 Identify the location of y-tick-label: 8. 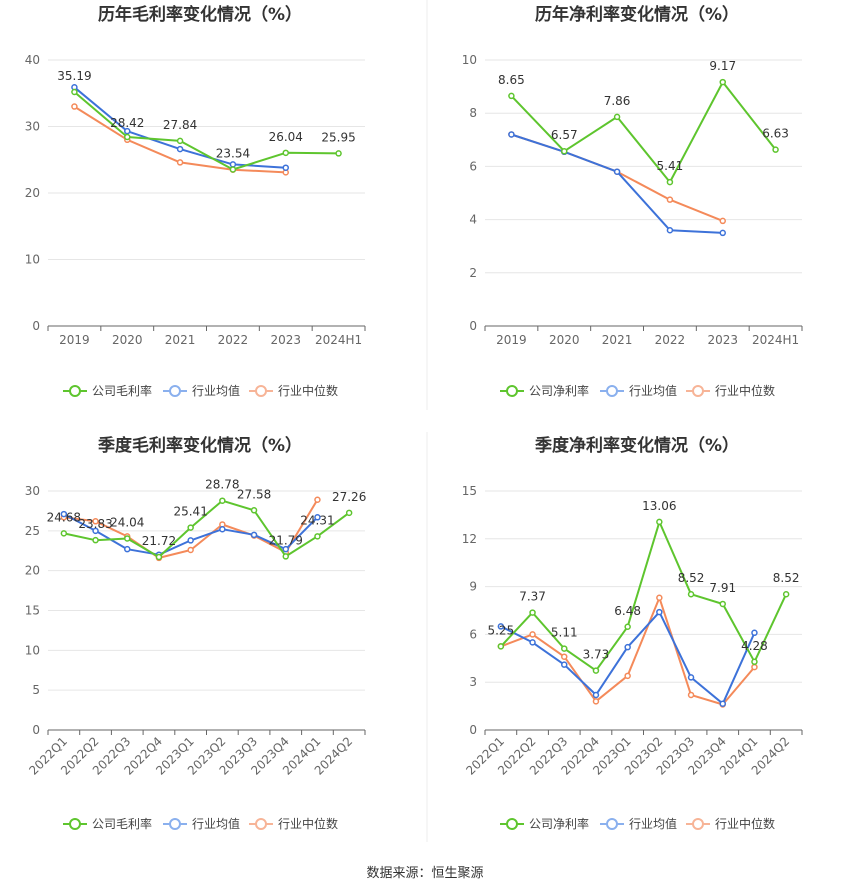
(473, 113).